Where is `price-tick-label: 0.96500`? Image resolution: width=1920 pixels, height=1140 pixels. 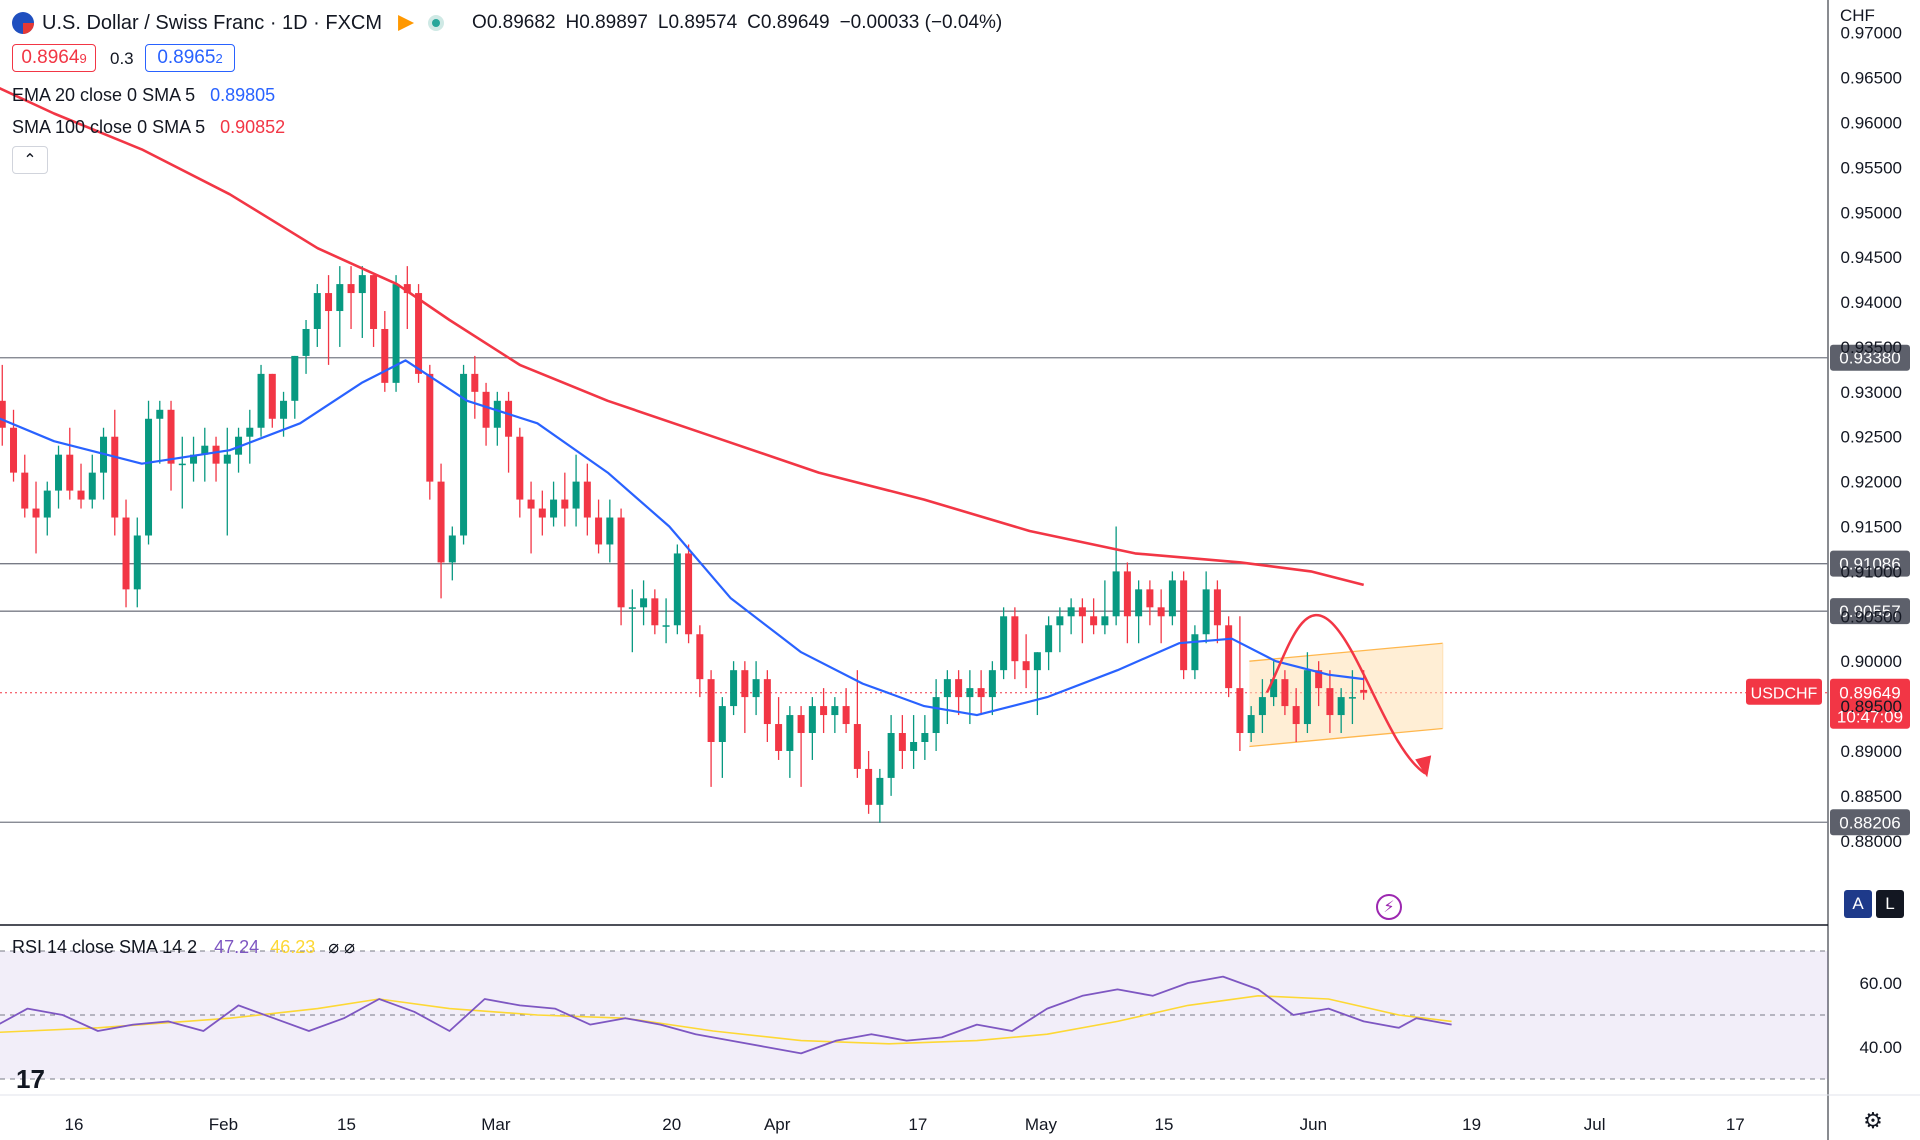
price-tick-label: 0.96500 is located at coordinates (1871, 78).